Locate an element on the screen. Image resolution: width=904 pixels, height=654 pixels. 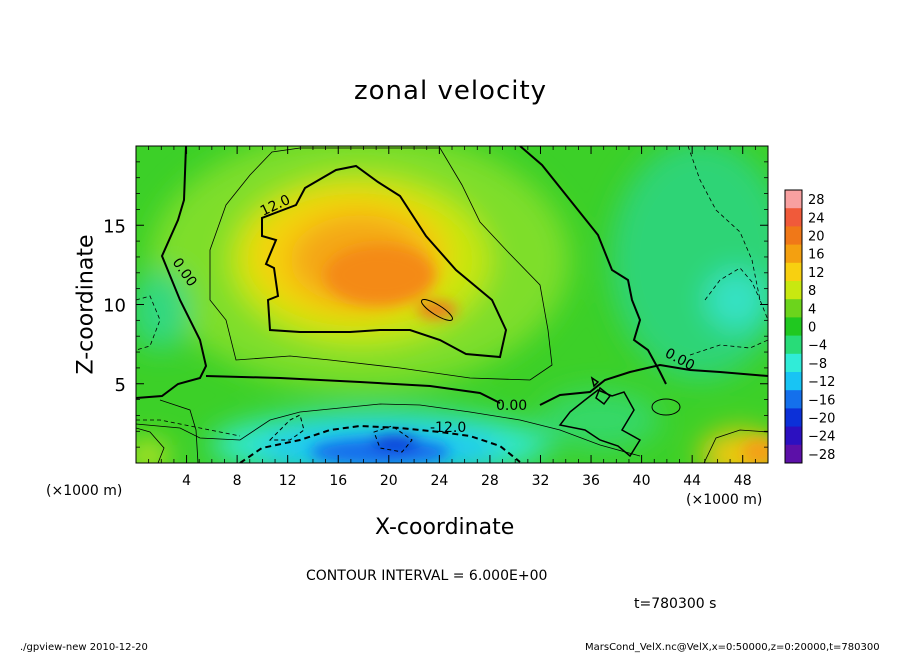
x-tick-label: 28 is located at coordinates (490, 481).